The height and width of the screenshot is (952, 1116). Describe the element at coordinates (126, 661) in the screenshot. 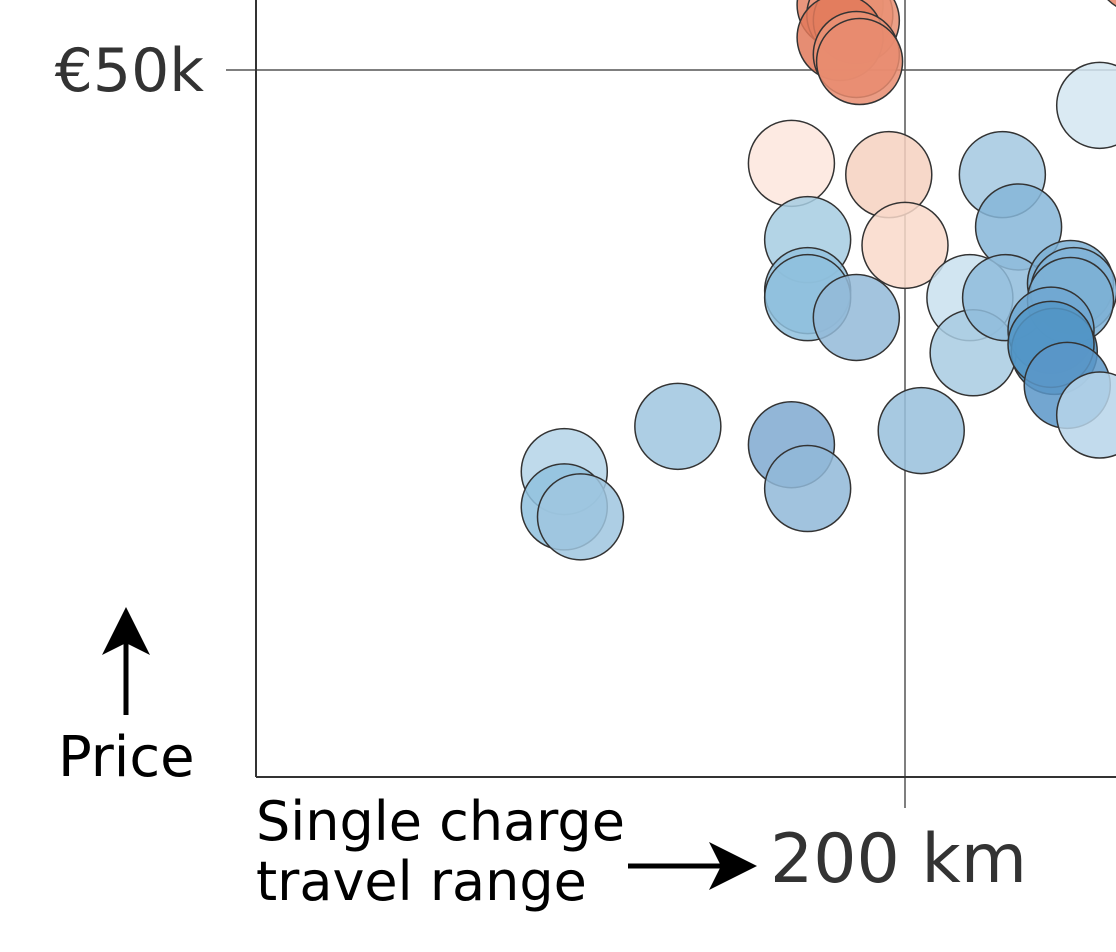

I see `price-arrow-icon` at that location.